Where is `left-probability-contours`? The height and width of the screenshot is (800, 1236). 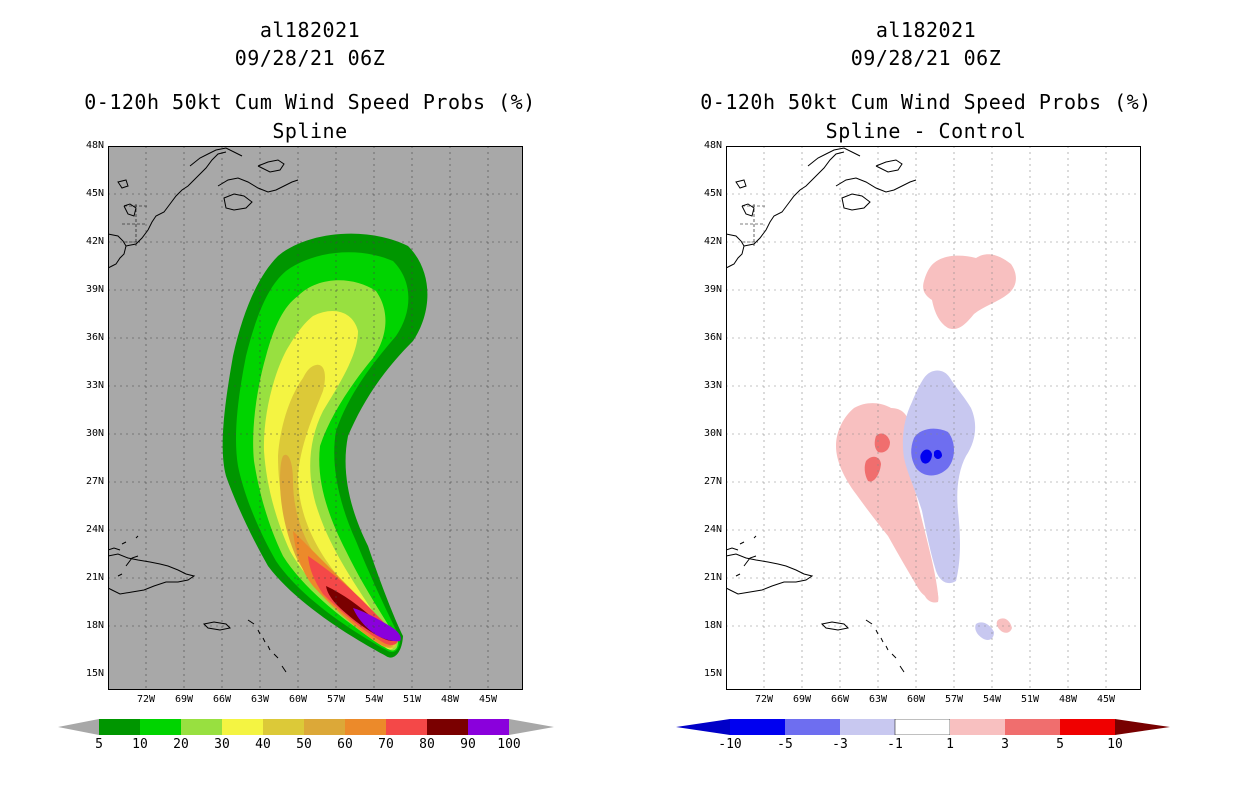 left-probability-contours is located at coordinates (325, 445).